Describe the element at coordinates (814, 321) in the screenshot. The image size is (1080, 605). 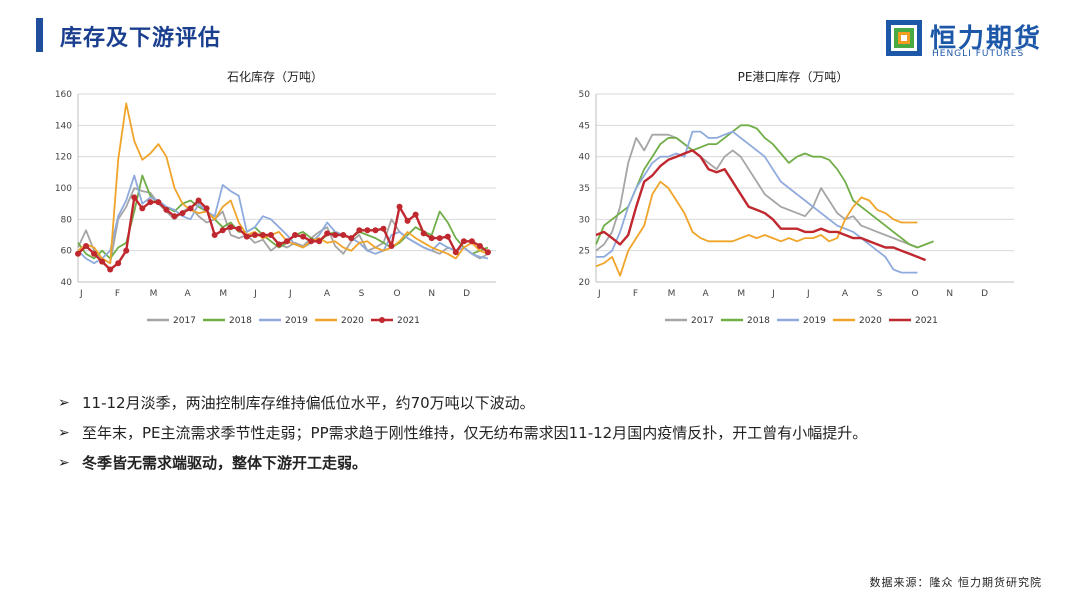
I see `legend-label: 2019` at that location.